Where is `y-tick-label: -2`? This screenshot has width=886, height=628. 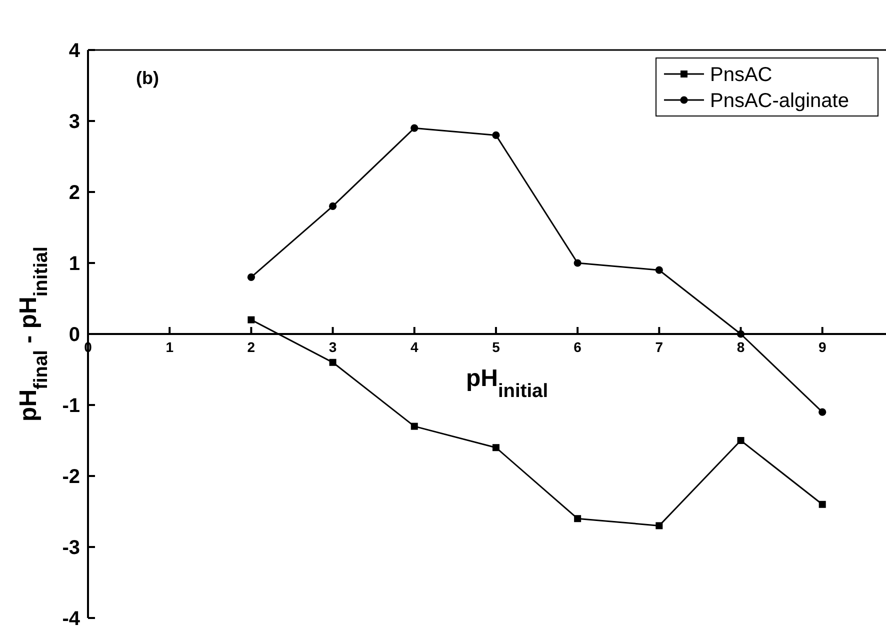 y-tick-label: -2 is located at coordinates (71, 477).